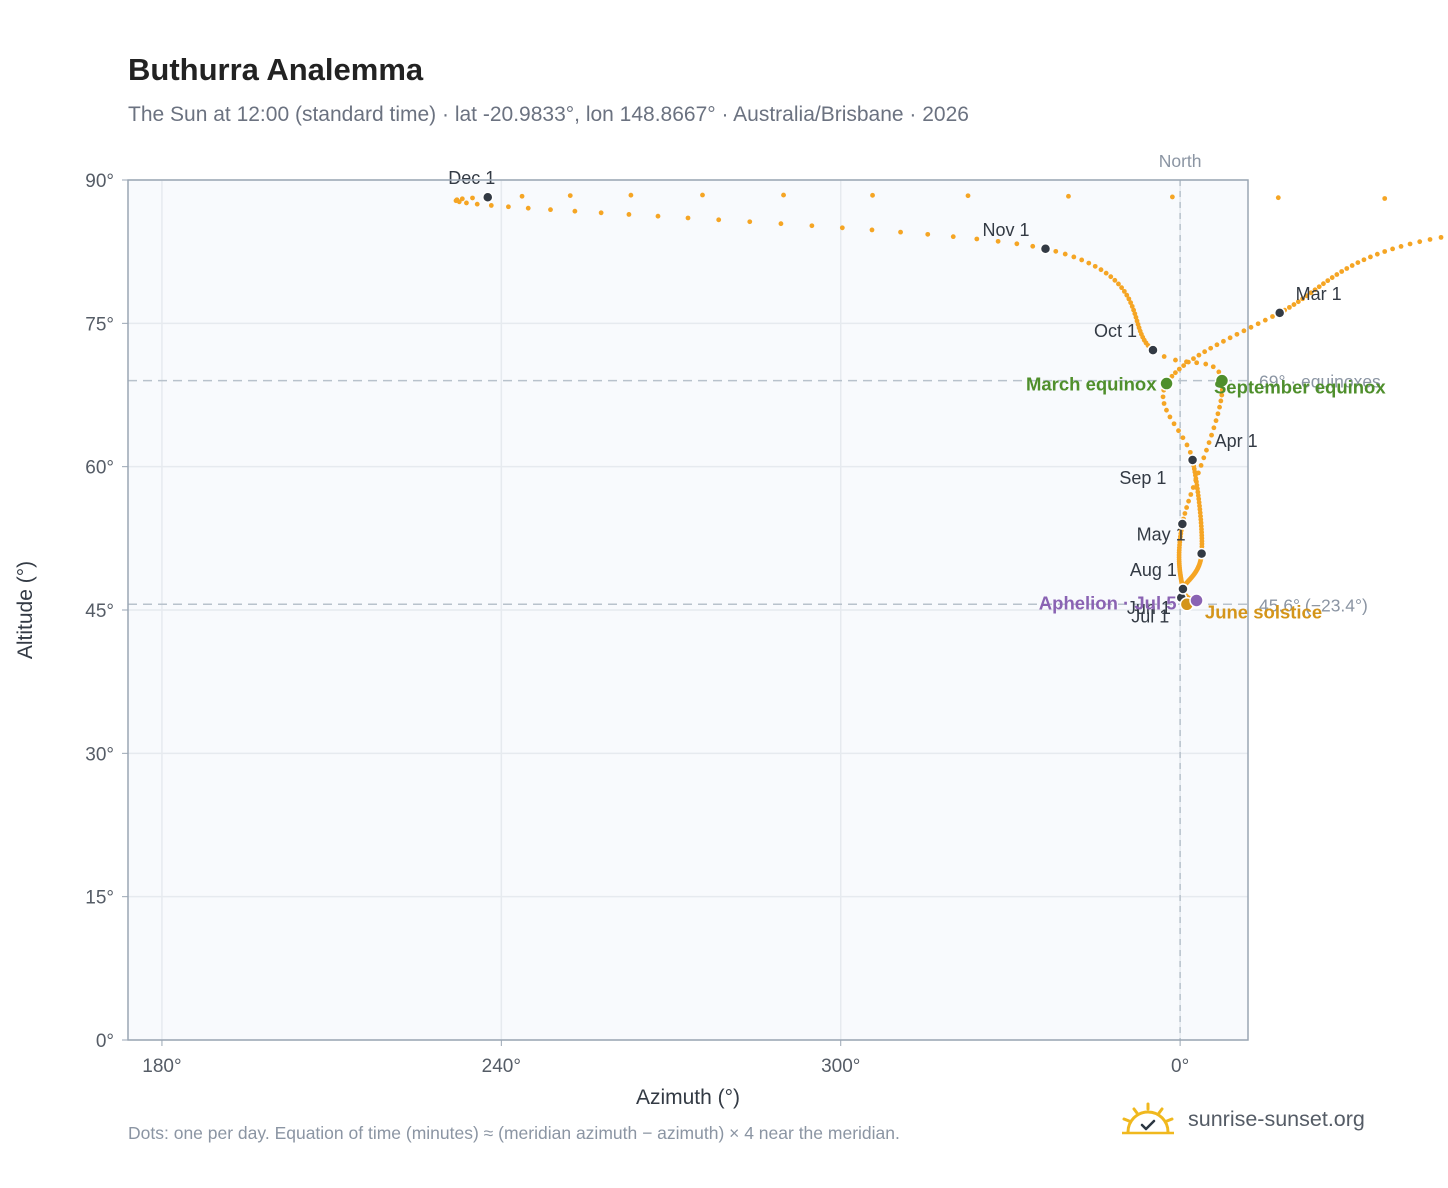  I want to click on y-tick-label: 90°, so click(99, 181).